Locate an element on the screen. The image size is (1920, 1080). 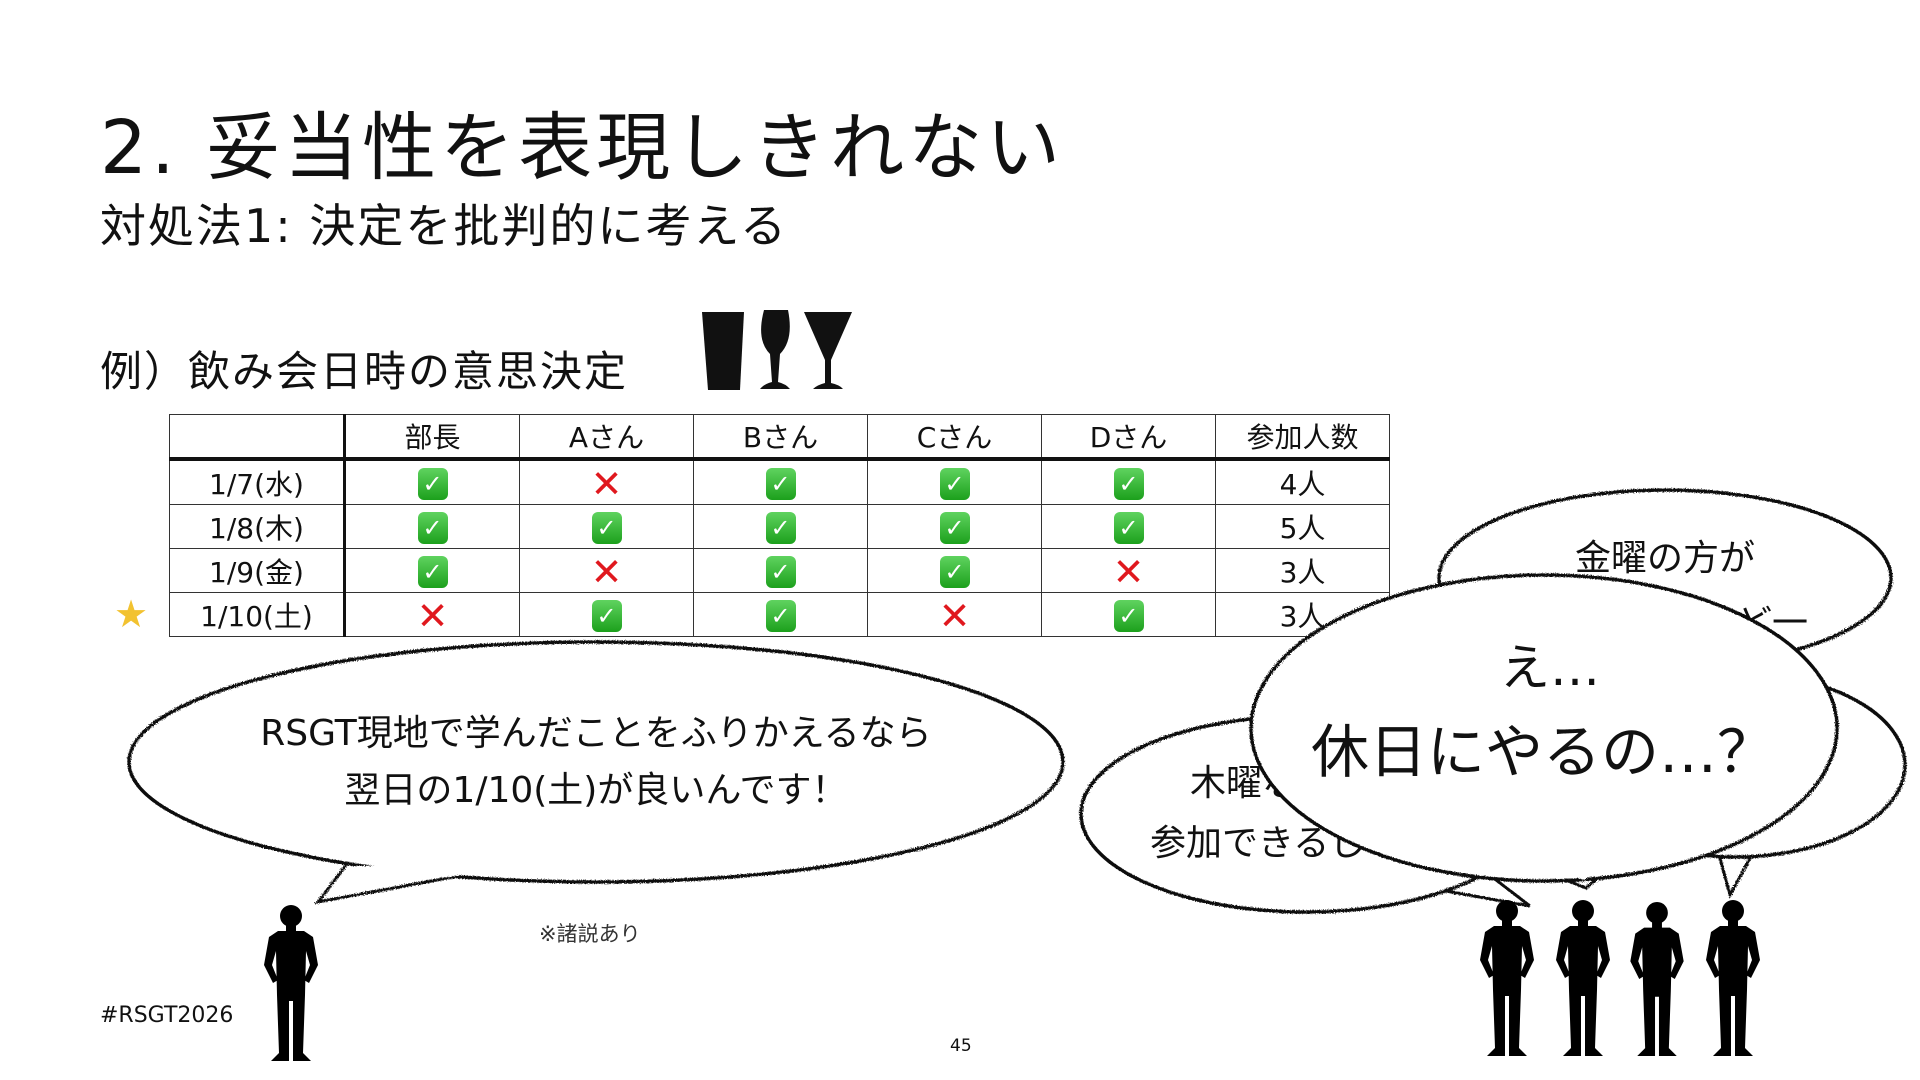
main-bubble-line-2: 休日にやるの…？ is located at coordinates (1543, 752).